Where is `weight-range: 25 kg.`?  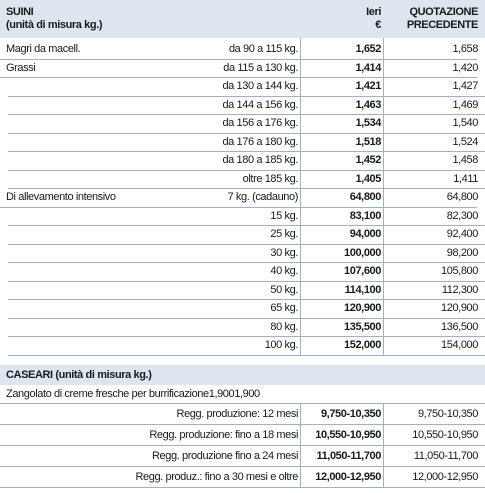 weight-range: 25 kg. is located at coordinates (284, 234).